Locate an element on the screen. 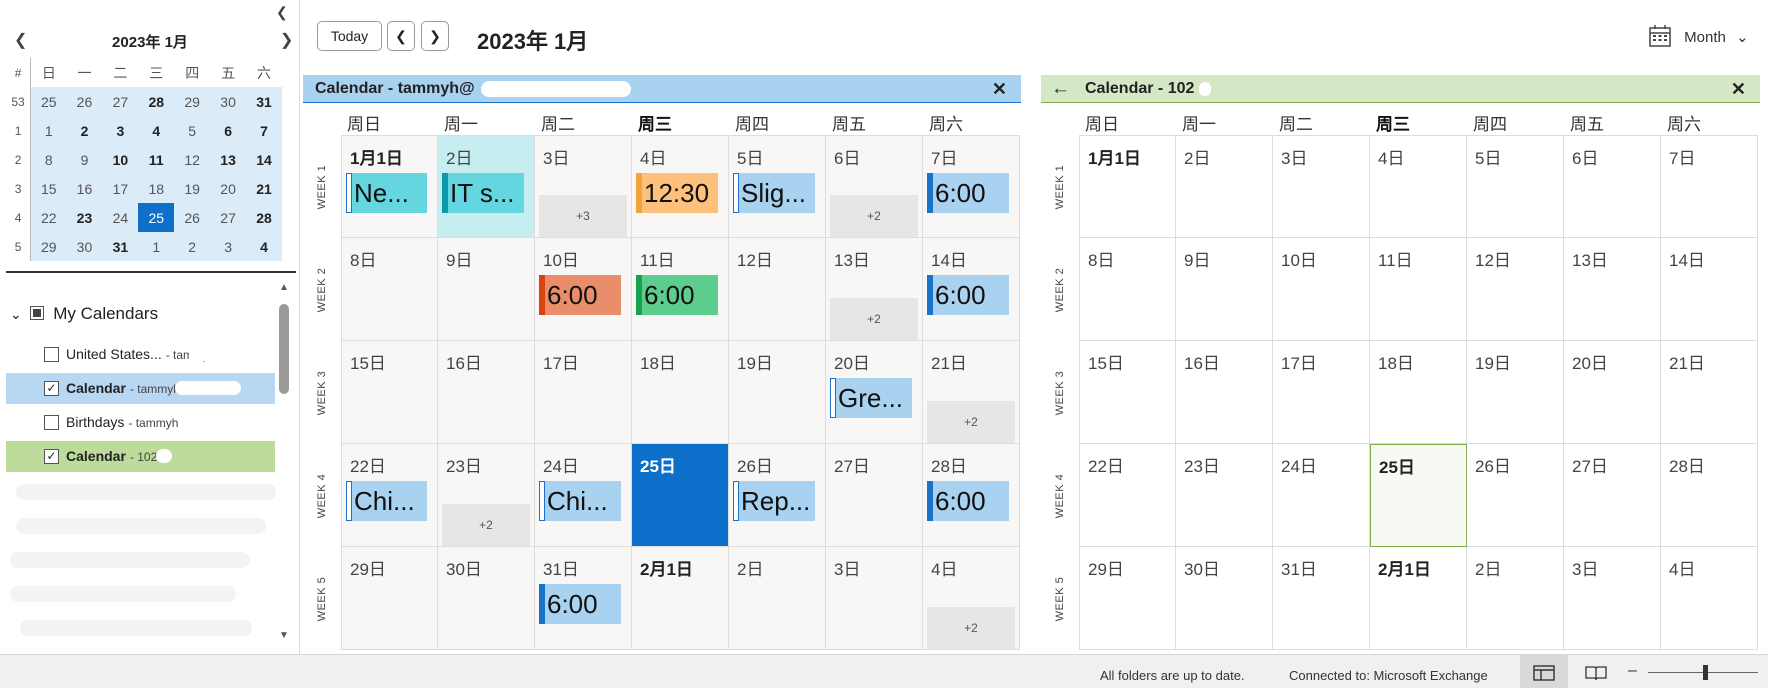  mini-day: 22 is located at coordinates (48, 217).